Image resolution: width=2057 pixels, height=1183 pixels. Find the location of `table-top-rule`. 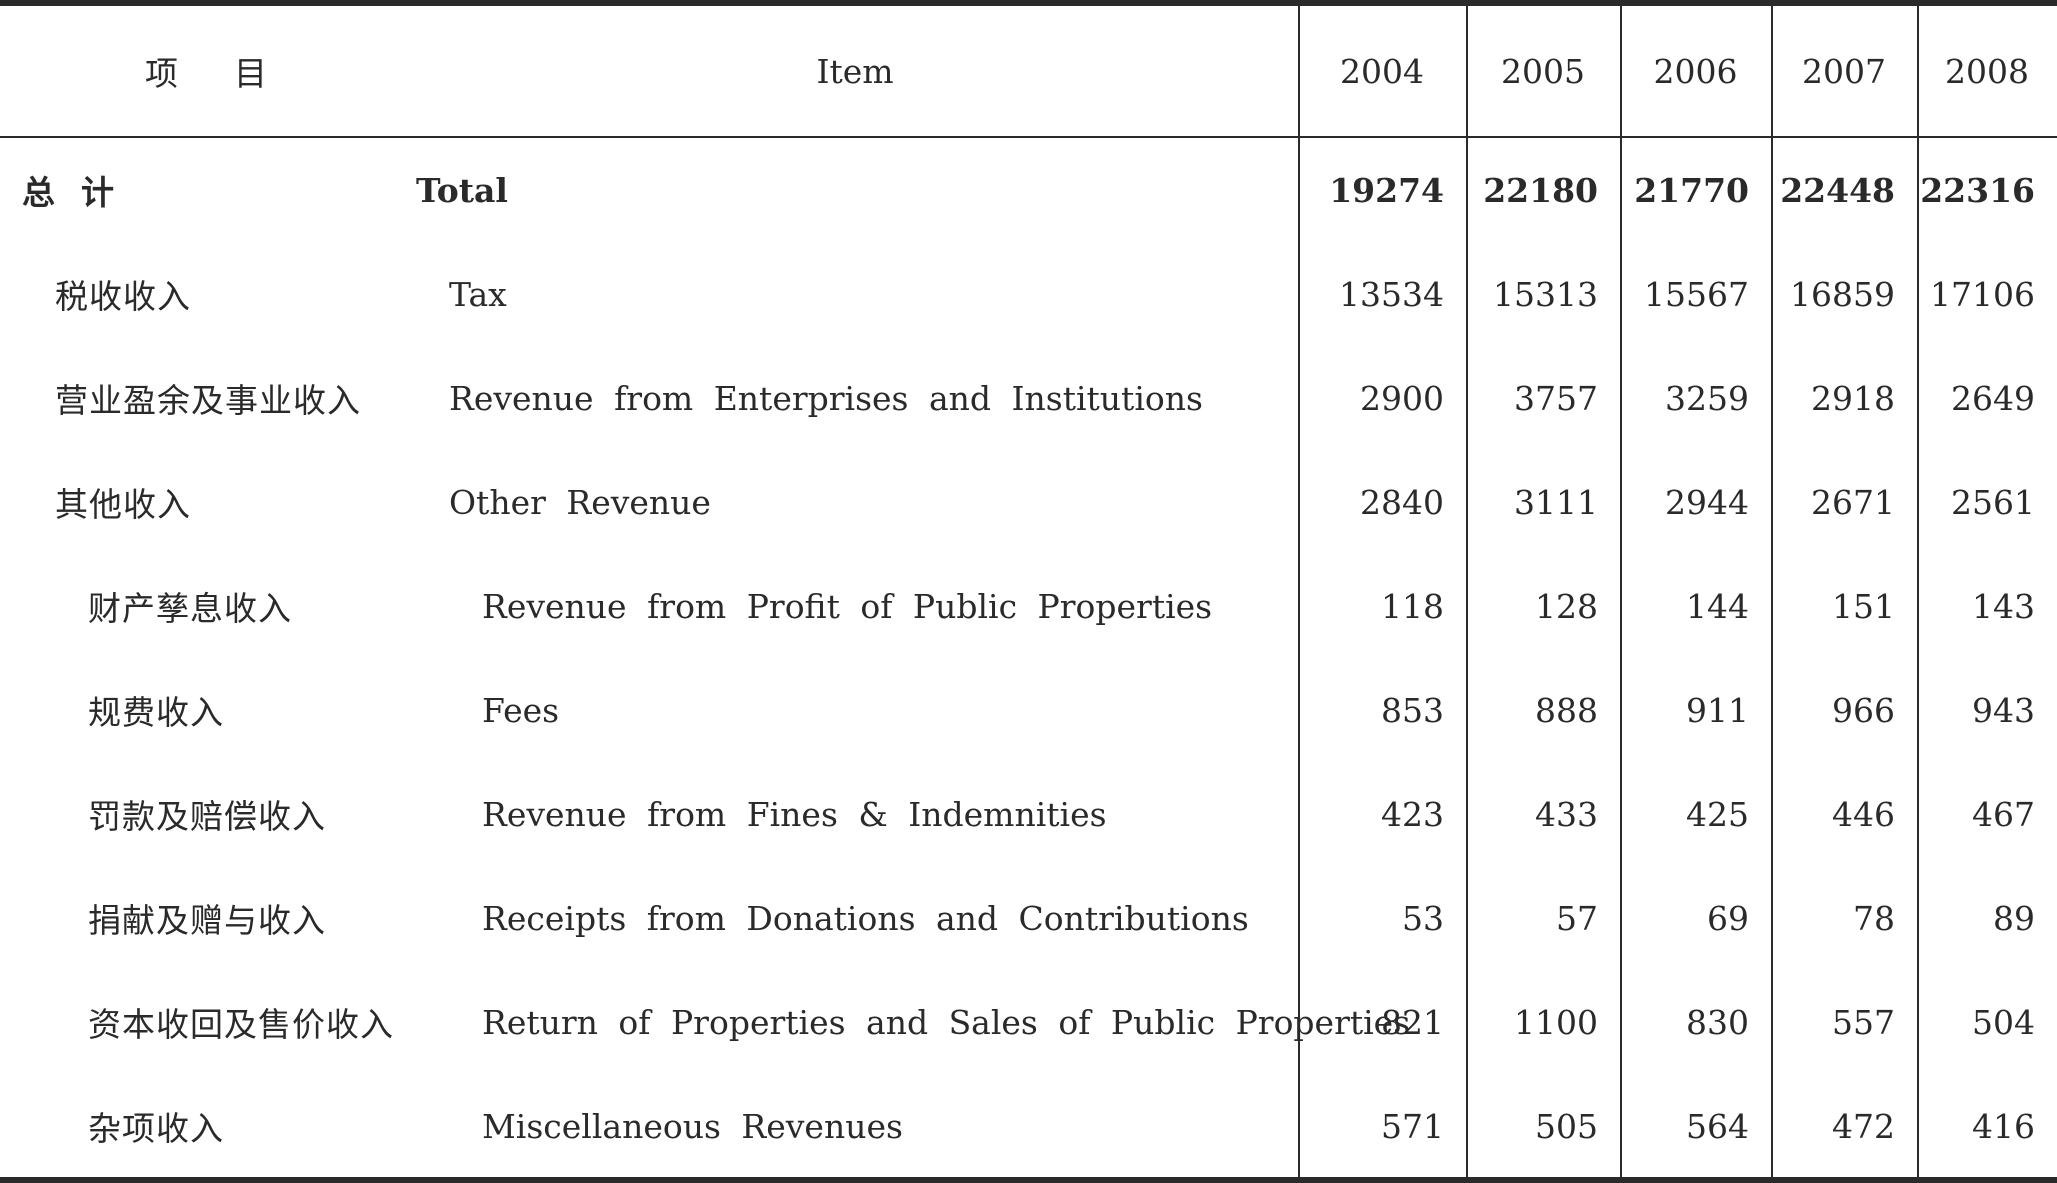

table-top-rule is located at coordinates (1028, 3).